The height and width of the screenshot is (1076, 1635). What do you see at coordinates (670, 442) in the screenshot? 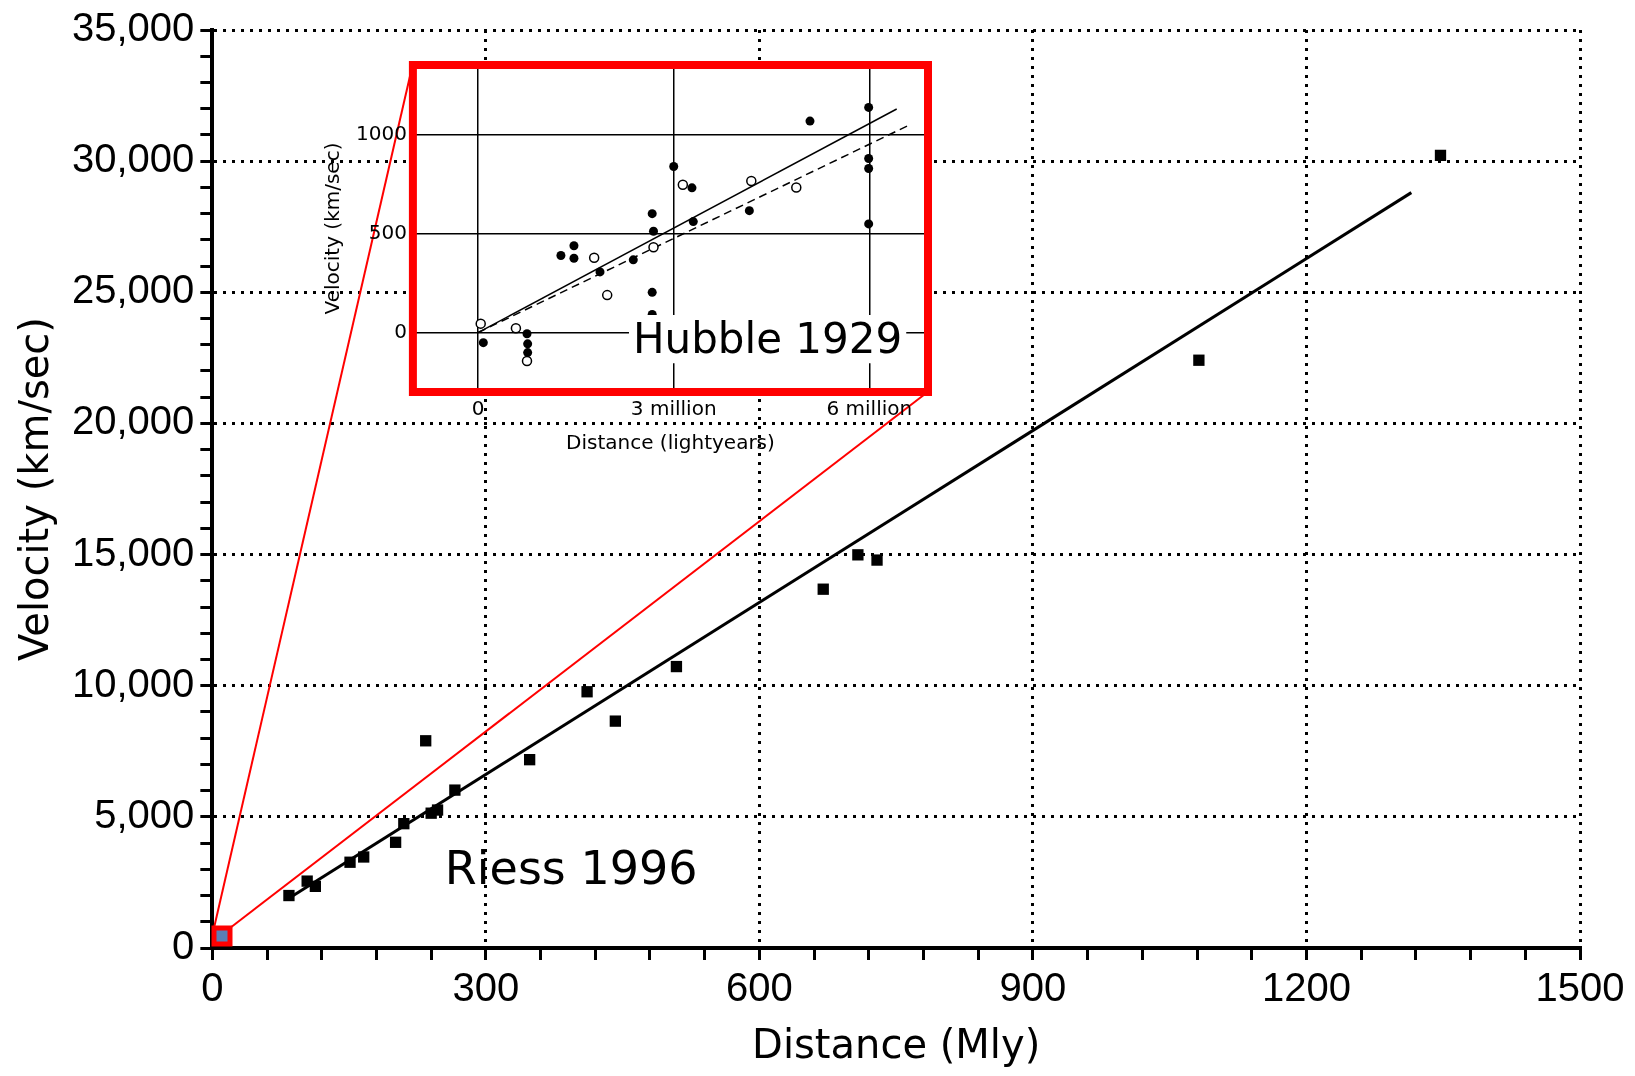
I see `x-axis-title: Distance (lightyears)` at bounding box center [670, 442].